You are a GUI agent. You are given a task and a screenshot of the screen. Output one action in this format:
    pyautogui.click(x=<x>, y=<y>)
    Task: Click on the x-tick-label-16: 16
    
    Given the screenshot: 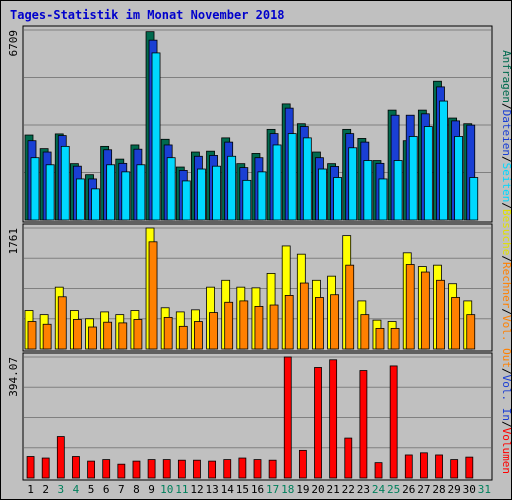 What is the action you would take?
    pyautogui.click(x=257, y=489)
    